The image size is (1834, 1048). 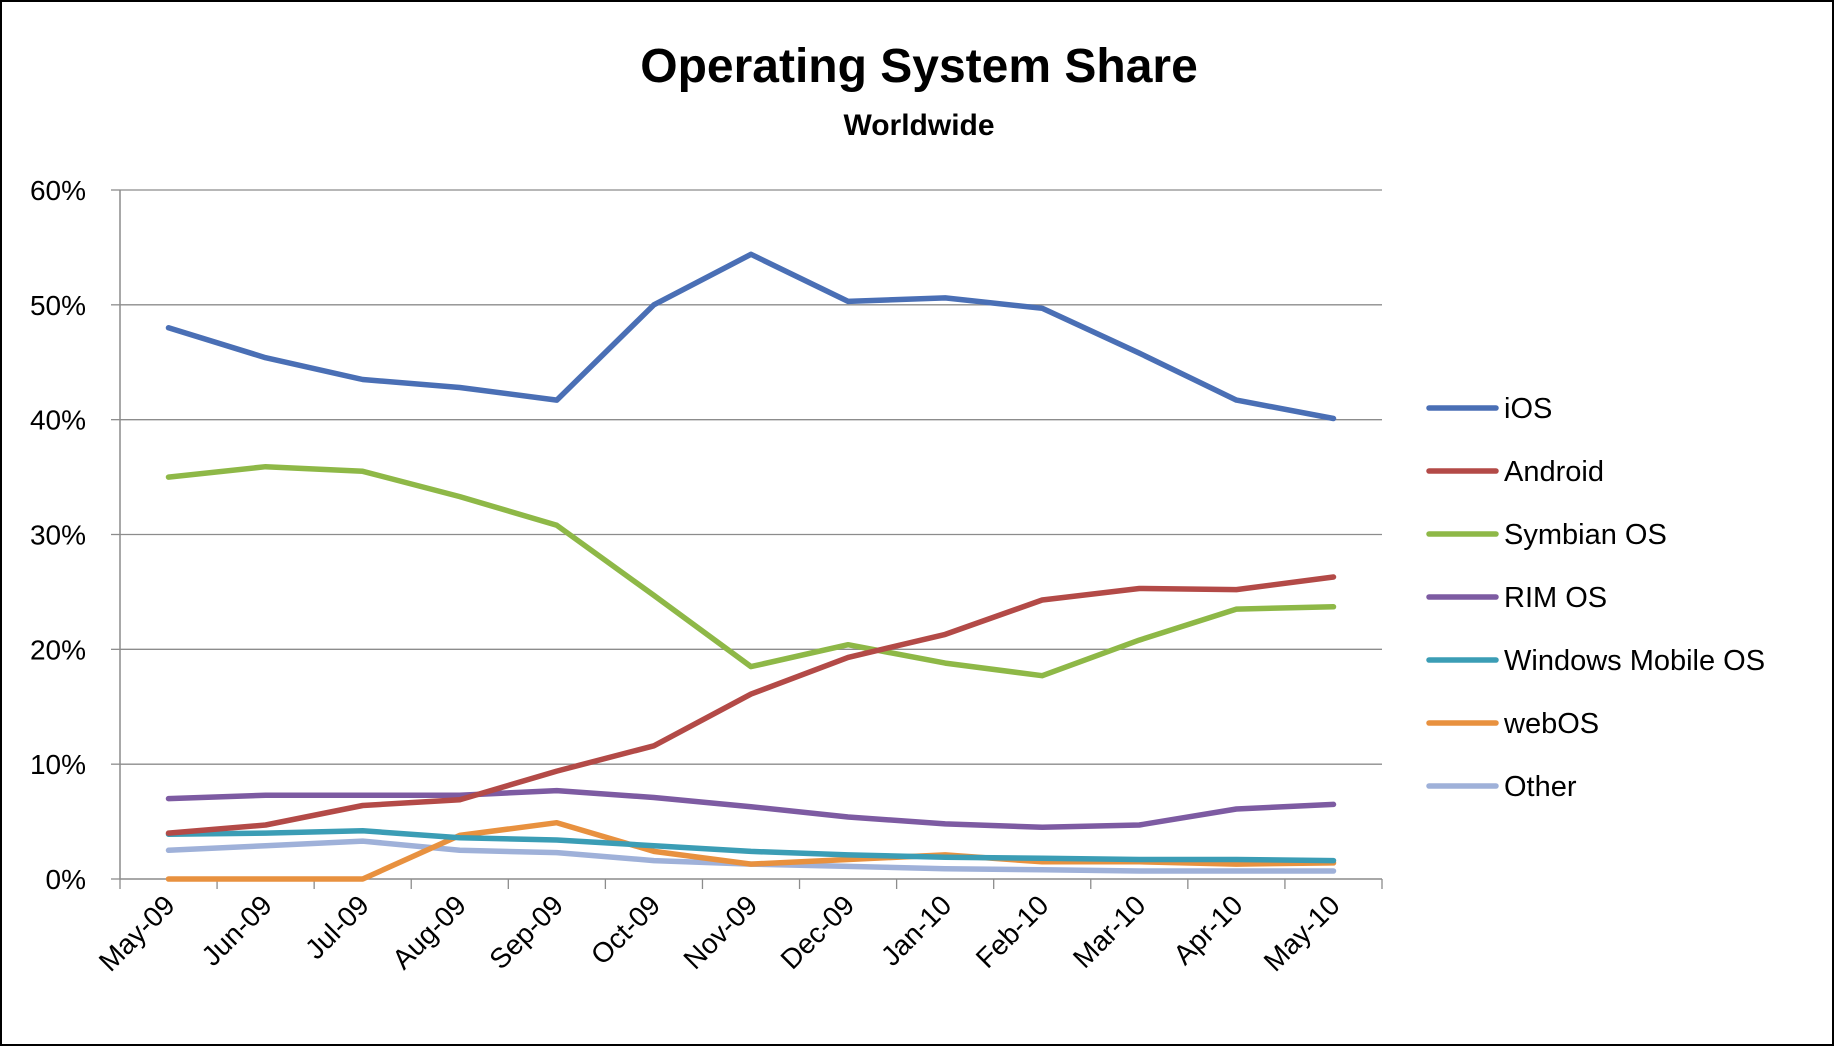 I want to click on y-tick-label: 30%, so click(x=58, y=535).